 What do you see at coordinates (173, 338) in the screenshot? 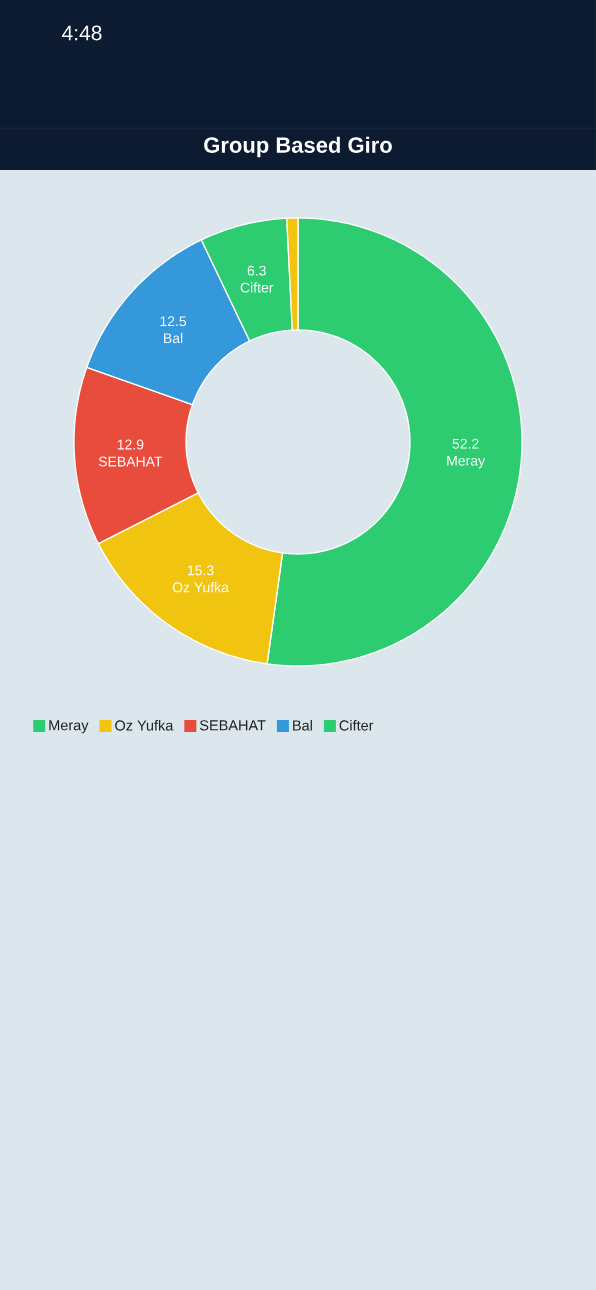
I see `slice-label: Bal` at bounding box center [173, 338].